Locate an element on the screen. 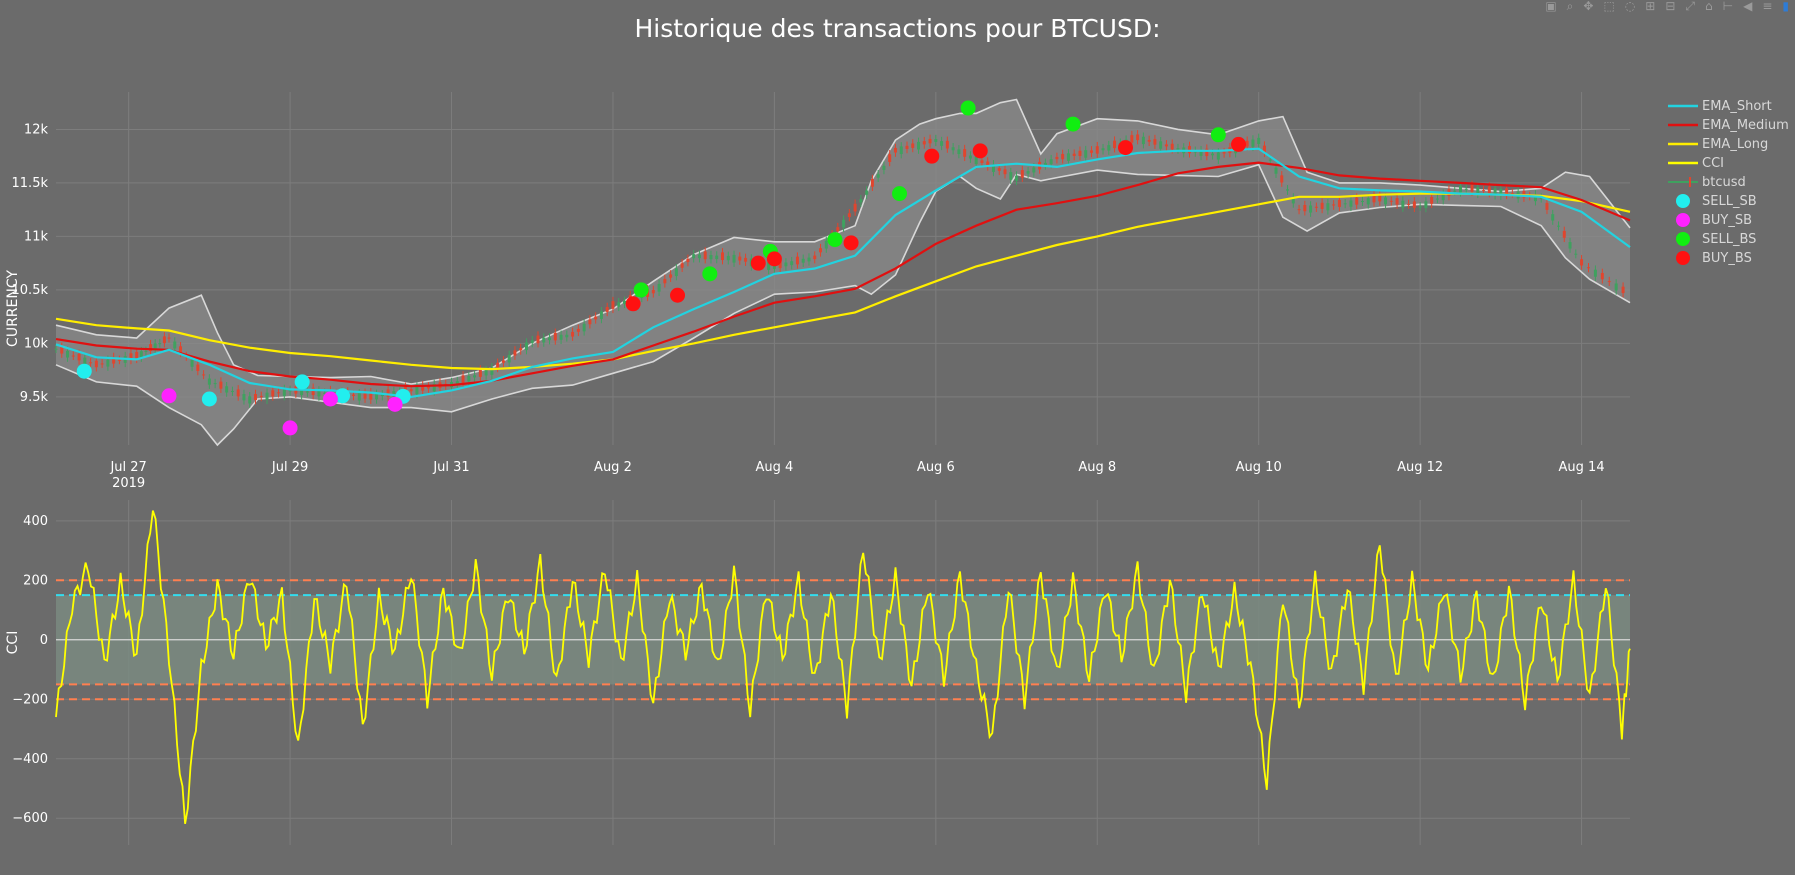 The height and width of the screenshot is (875, 1795). spike-lines-icon: ⊢ is located at coordinates (1728, 6).